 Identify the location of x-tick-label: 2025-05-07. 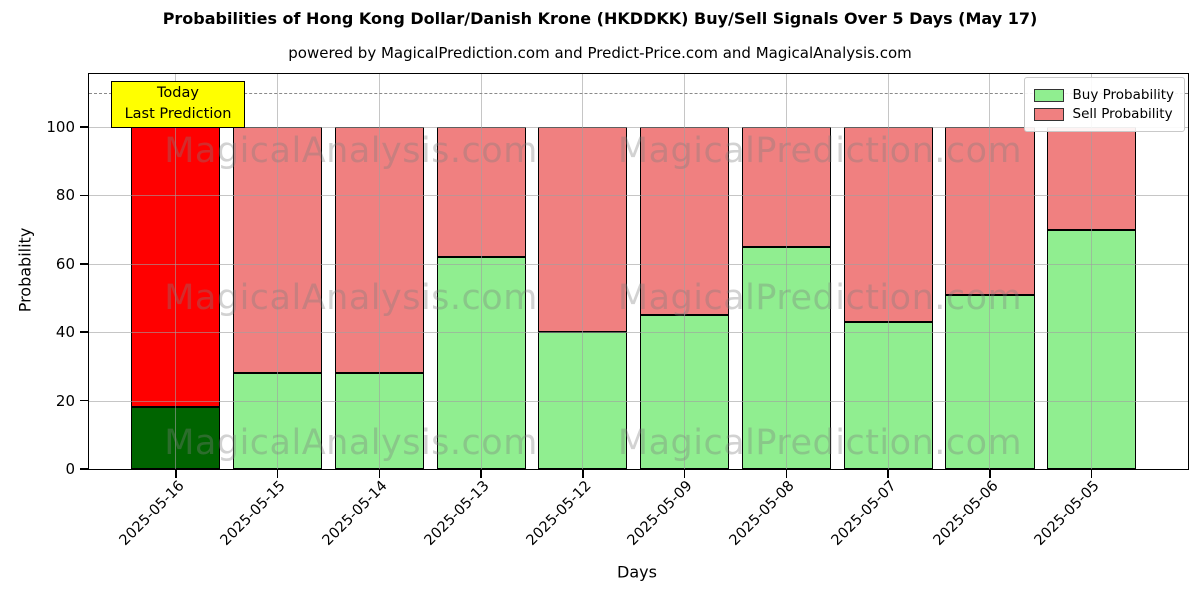
(864, 513).